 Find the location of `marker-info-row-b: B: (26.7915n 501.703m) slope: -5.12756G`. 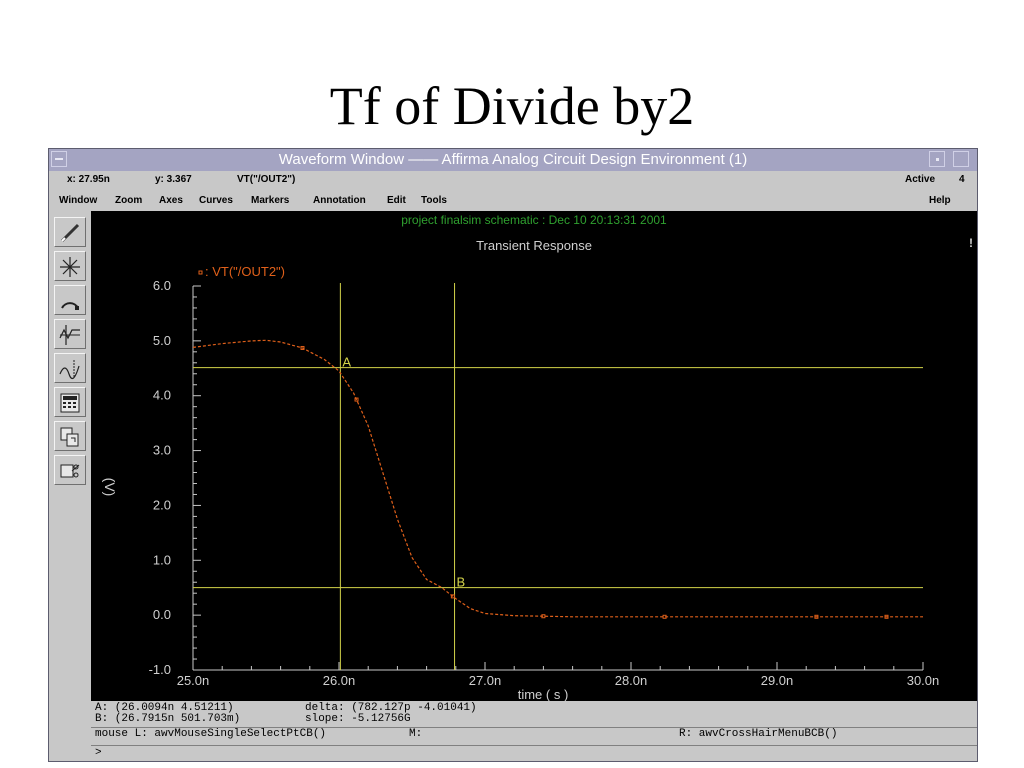

marker-info-row-b: B: (26.7915n 501.703m) slope: -5.12756G is located at coordinates (534, 719).